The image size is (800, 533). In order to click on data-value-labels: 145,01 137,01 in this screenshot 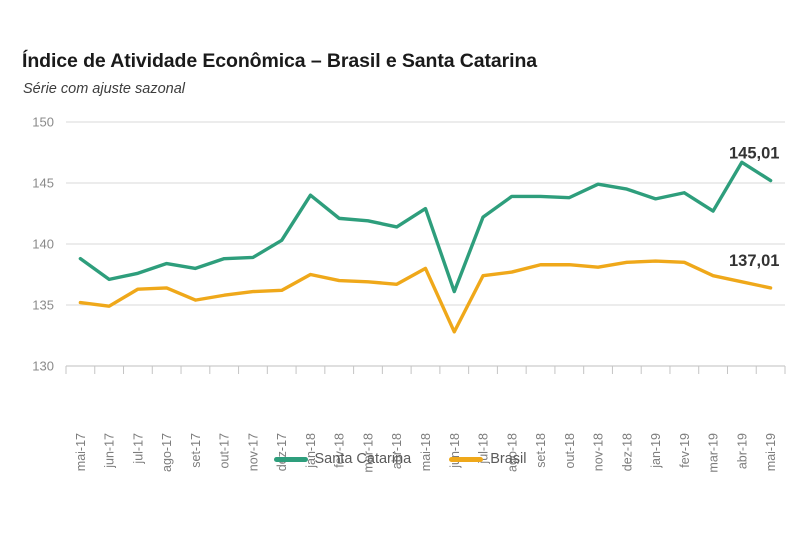, I will do `click(754, 207)`.